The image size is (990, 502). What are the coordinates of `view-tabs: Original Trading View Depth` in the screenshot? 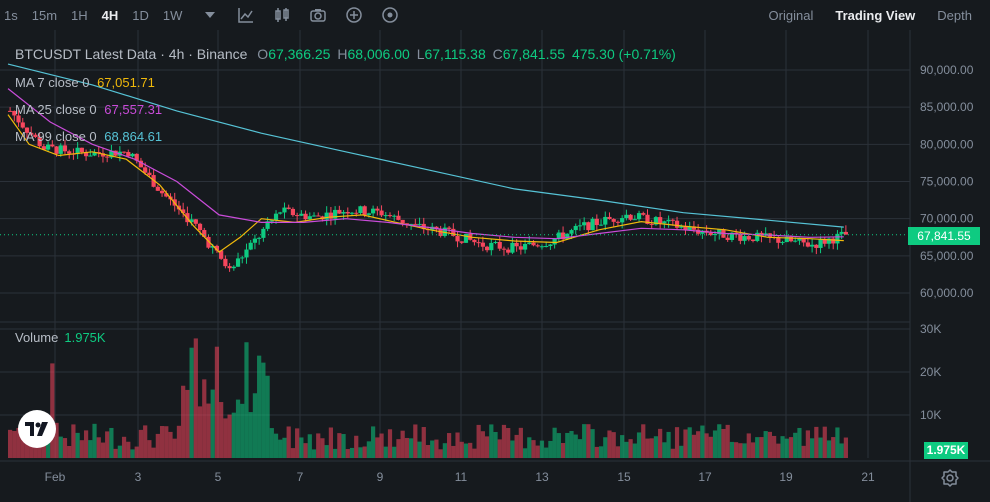 It's located at (870, 15).